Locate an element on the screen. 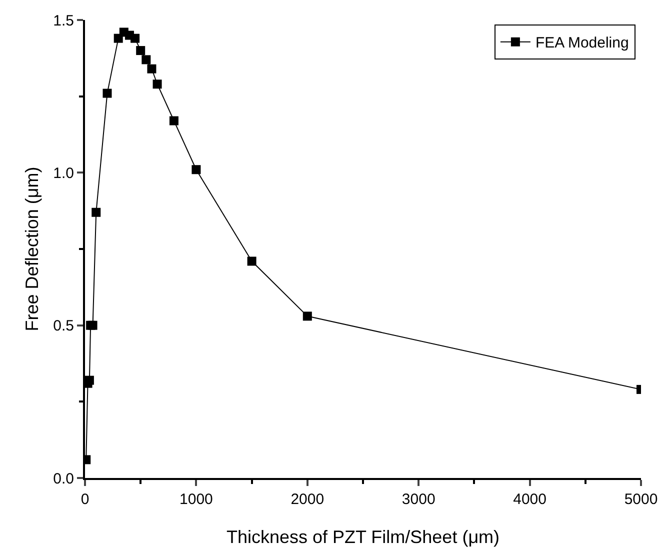 Image resolution: width=670 pixels, height=548 pixels. y-tick-label: 1.5 is located at coordinates (63, 21).